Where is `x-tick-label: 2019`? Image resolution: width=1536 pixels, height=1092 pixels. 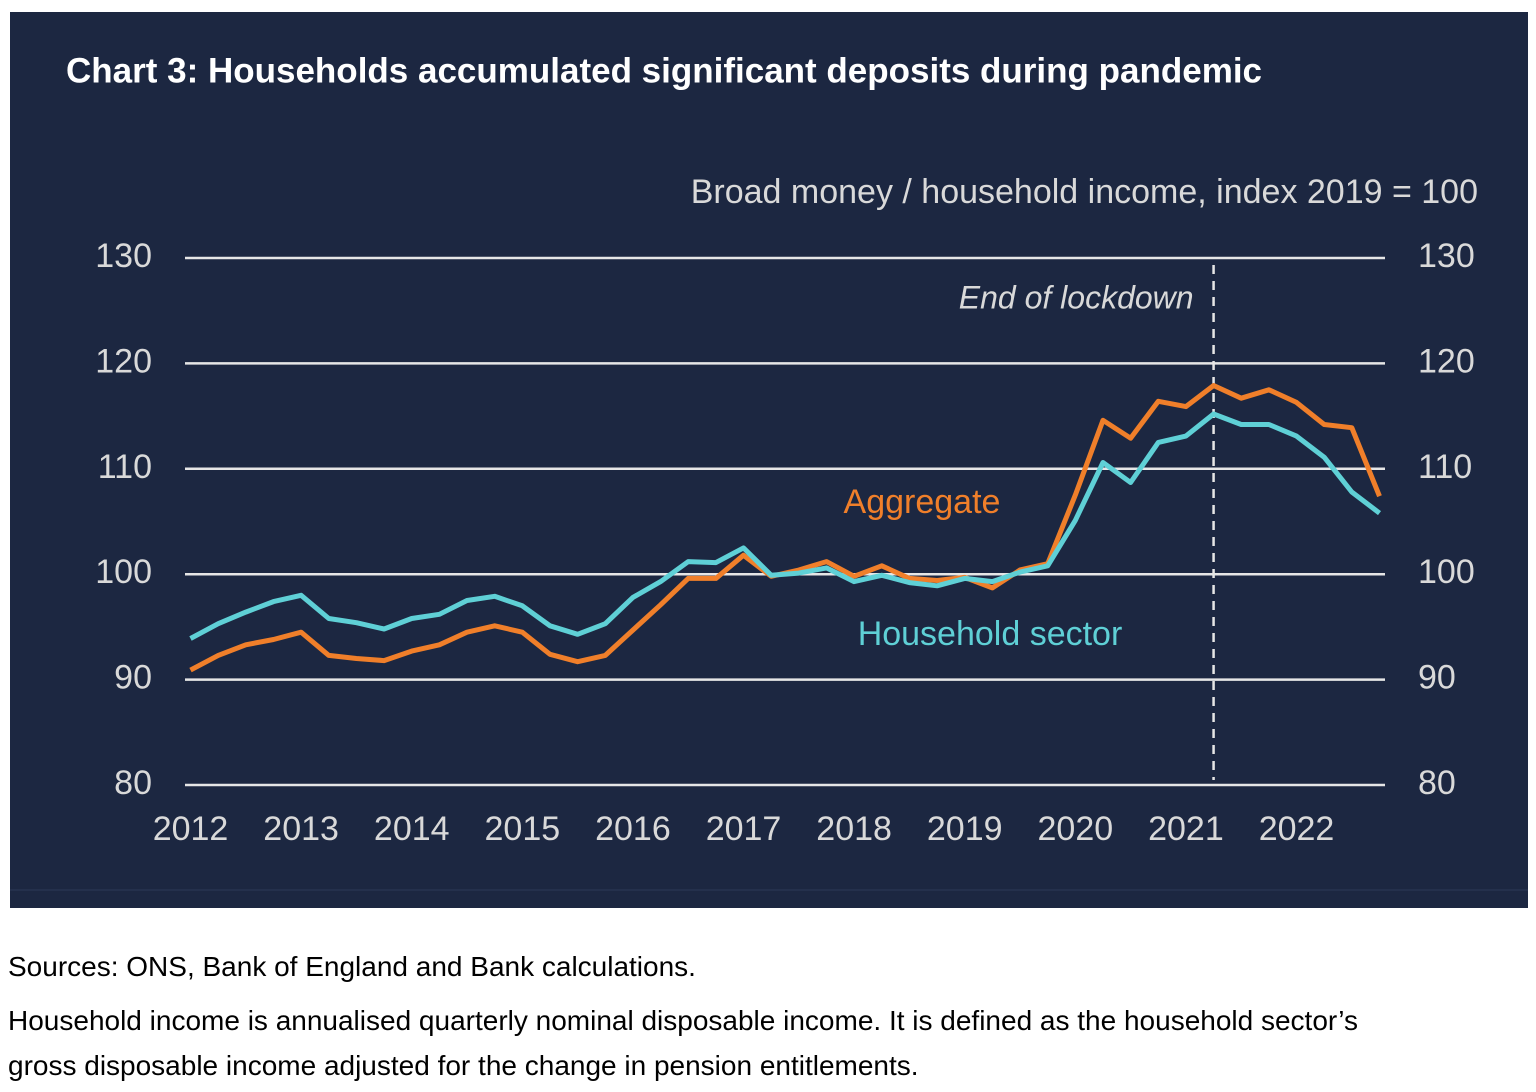 x-tick-label: 2019 is located at coordinates (965, 829).